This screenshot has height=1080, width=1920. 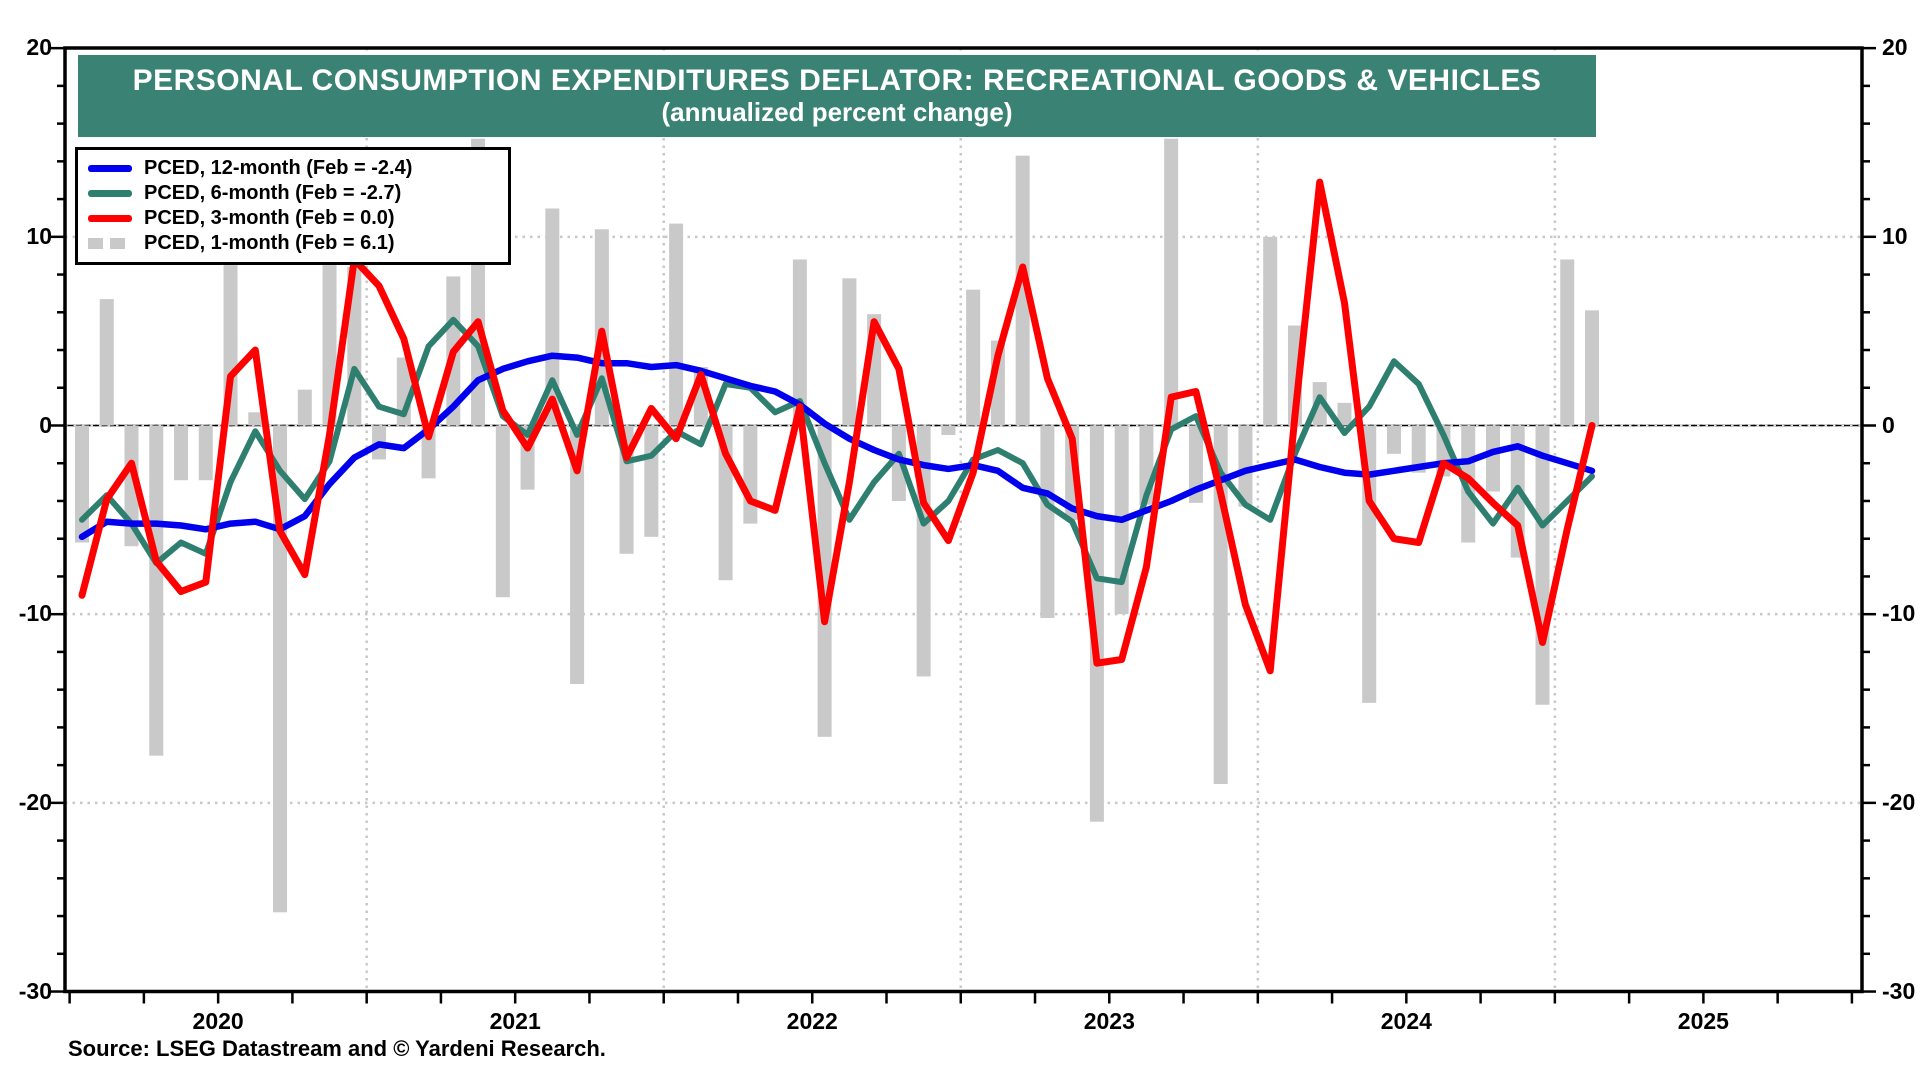 What do you see at coordinates (1406, 1021) in the screenshot?
I see `x-axis-year-label-2024: 2024` at bounding box center [1406, 1021].